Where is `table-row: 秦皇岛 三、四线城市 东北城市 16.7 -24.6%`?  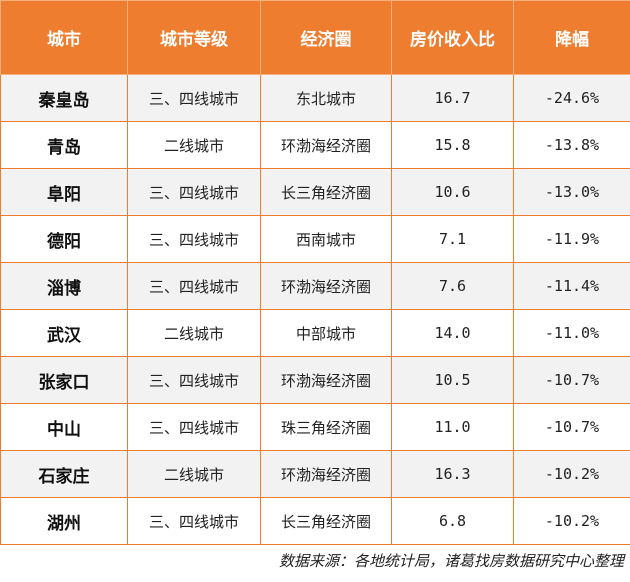 table-row: 秦皇岛 三、四线城市 东北城市 16.7 -24.6% is located at coordinates (315, 98).